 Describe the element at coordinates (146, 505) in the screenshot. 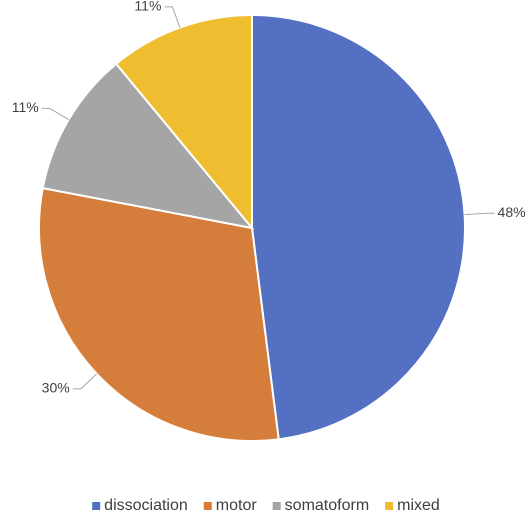

I see `legend-label: dissociation` at that location.